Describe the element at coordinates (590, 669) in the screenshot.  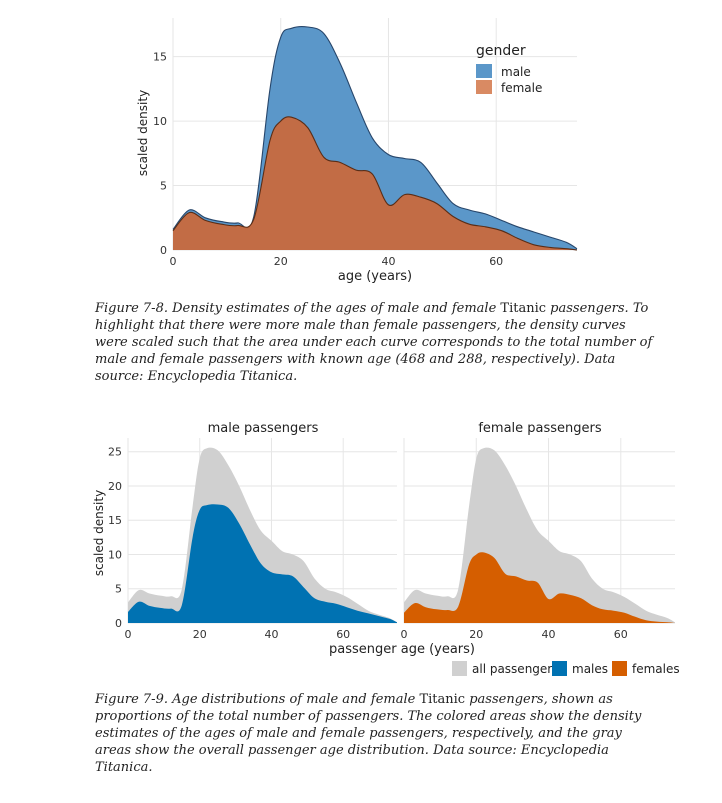
I see `legend-label-males: males` at that location.